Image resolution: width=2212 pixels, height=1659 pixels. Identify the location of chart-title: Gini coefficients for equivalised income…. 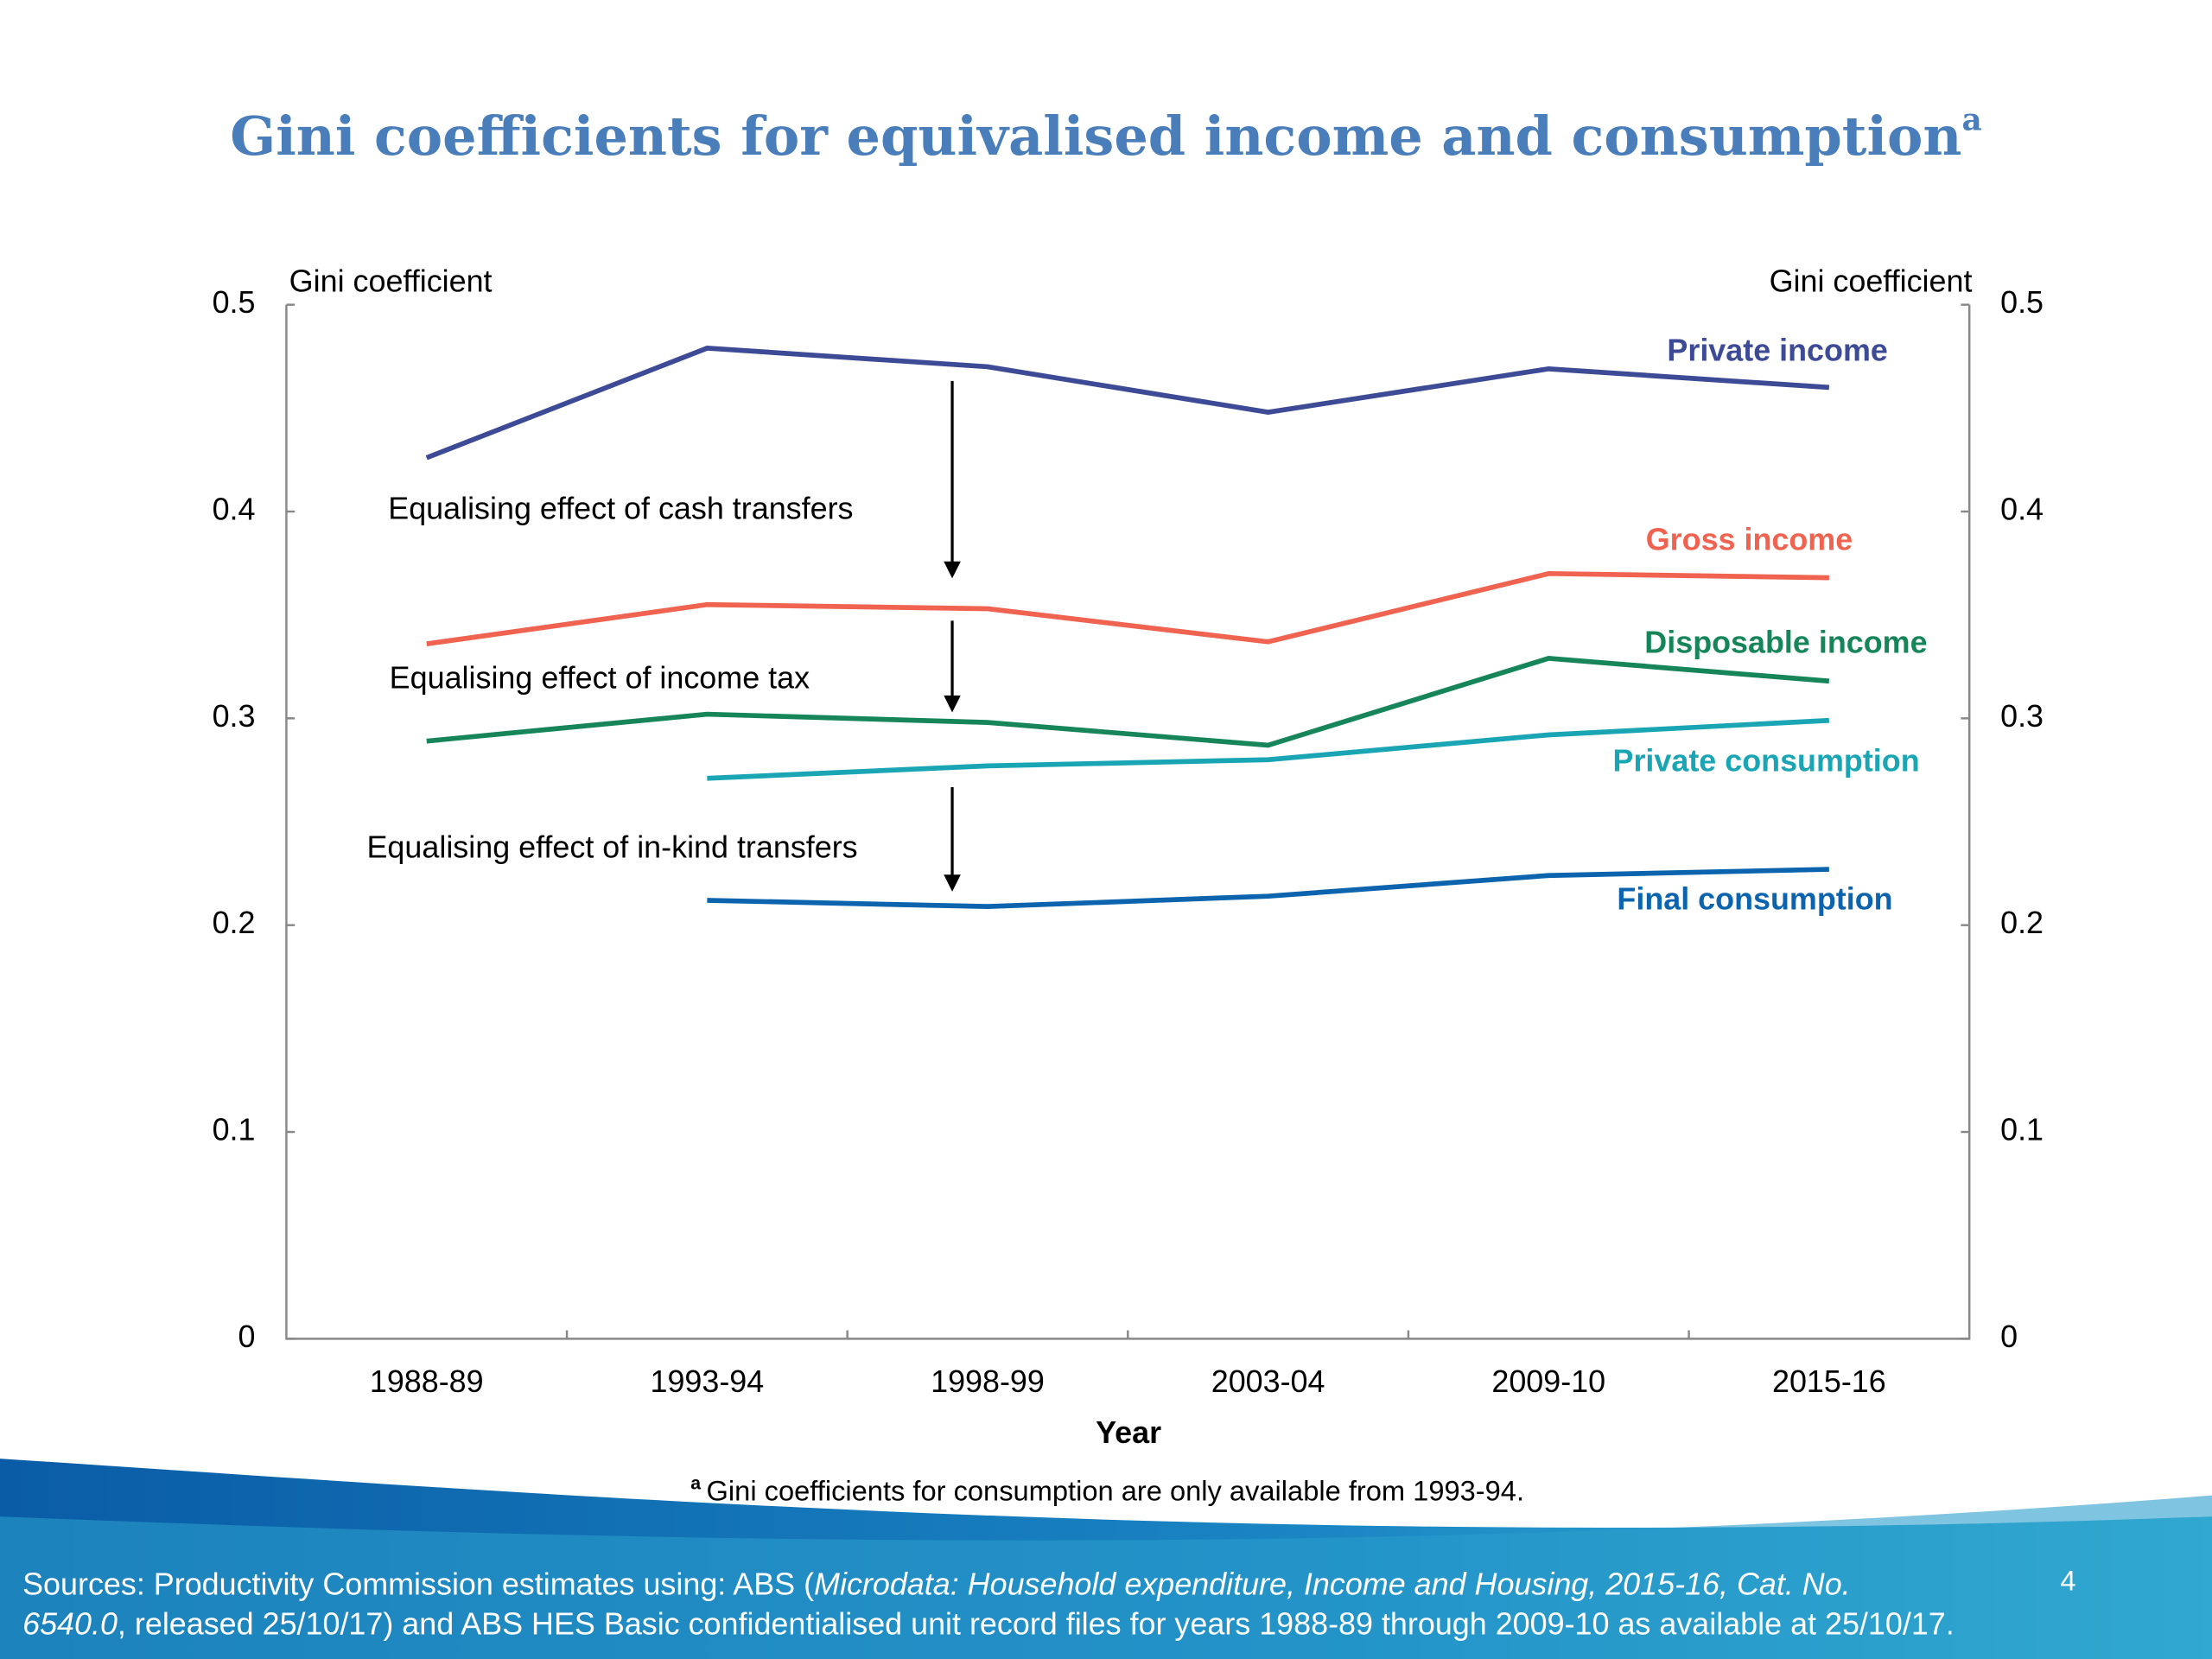
(1106, 134).